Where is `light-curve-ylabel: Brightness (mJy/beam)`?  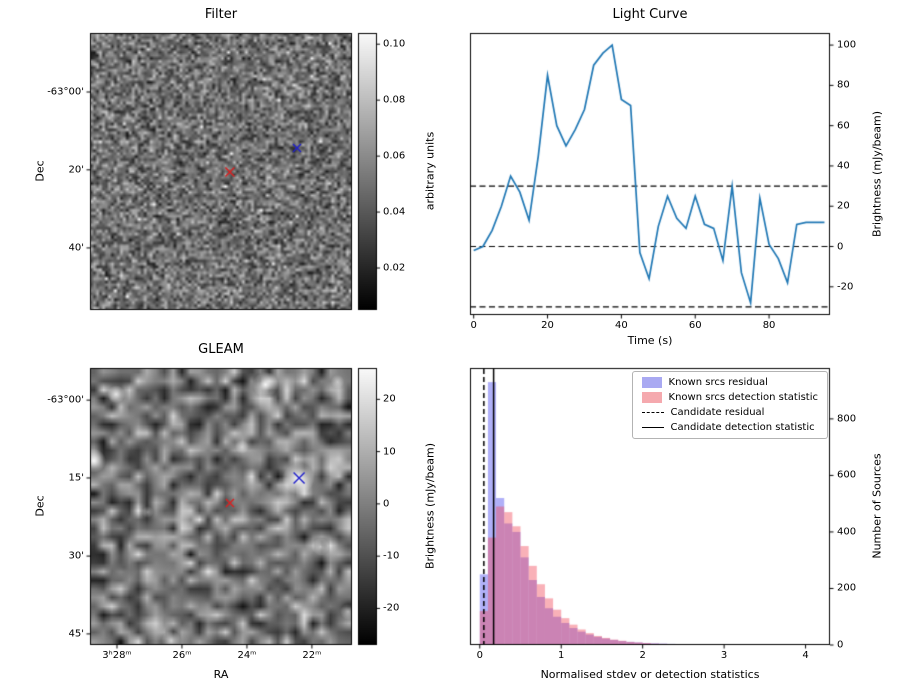 light-curve-ylabel: Brightness (mJy/beam) is located at coordinates (877, 174).